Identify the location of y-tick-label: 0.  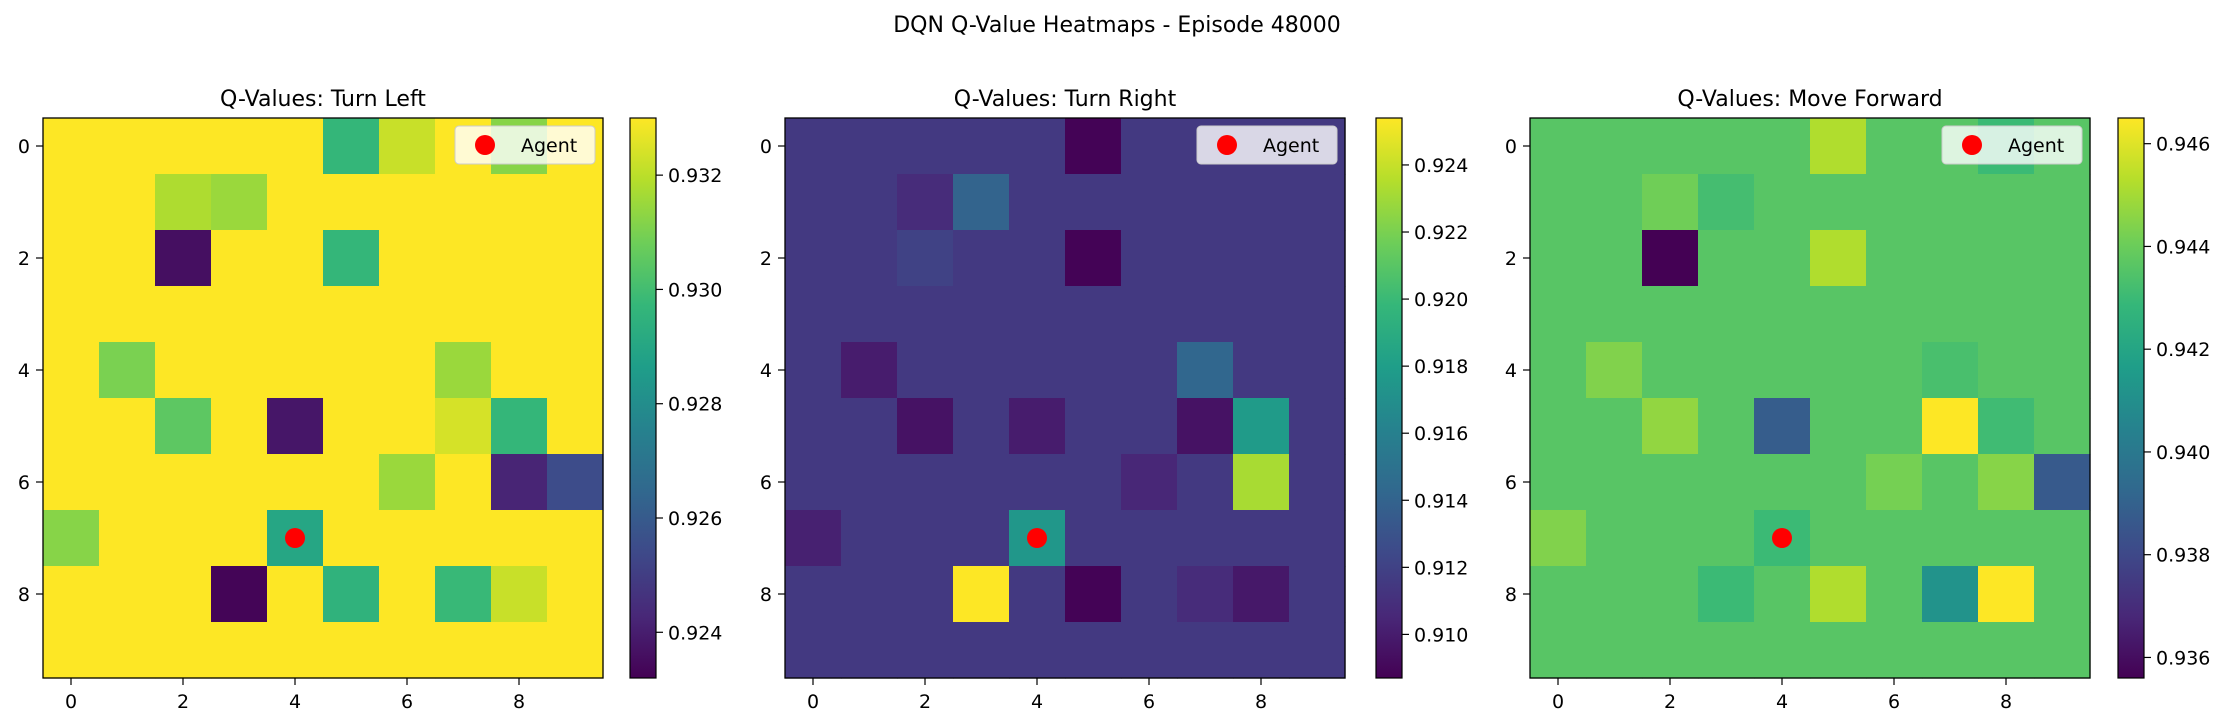
(24, 147).